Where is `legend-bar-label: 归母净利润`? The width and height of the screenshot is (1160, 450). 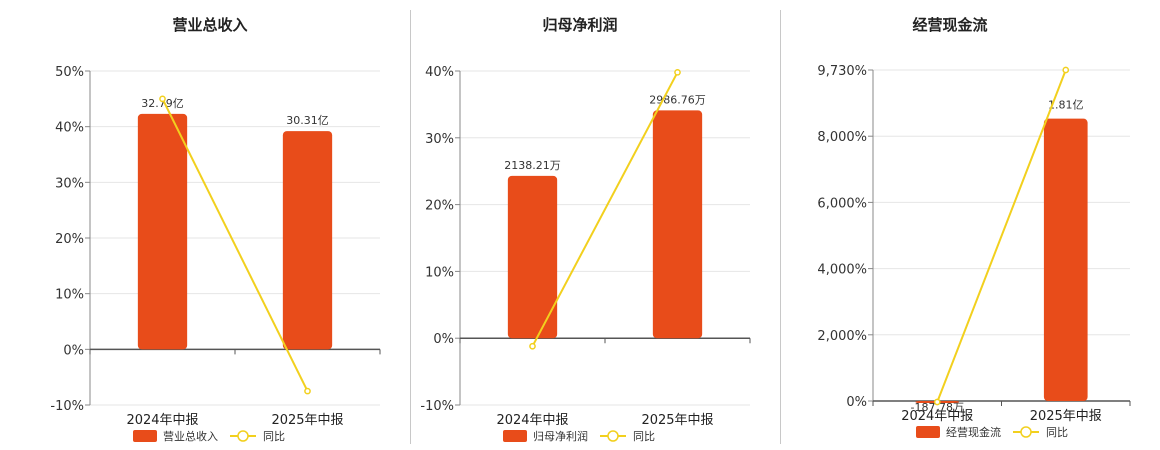 legend-bar-label: 归母净利润 is located at coordinates (560, 436).